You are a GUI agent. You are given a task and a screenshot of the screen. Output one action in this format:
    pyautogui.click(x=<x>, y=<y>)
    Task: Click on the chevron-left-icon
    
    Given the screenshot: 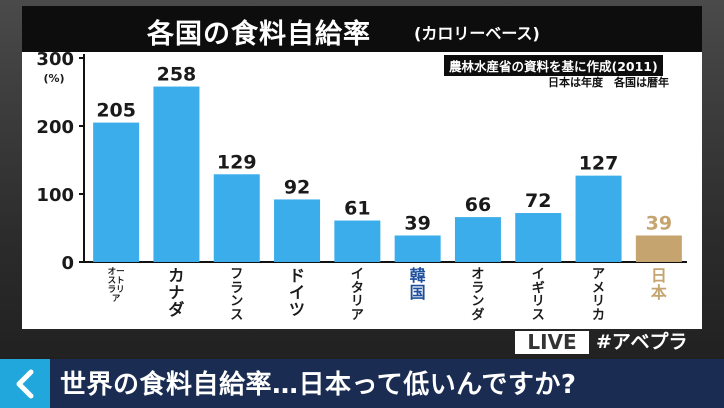 What is the action you would take?
    pyautogui.click(x=25, y=384)
    